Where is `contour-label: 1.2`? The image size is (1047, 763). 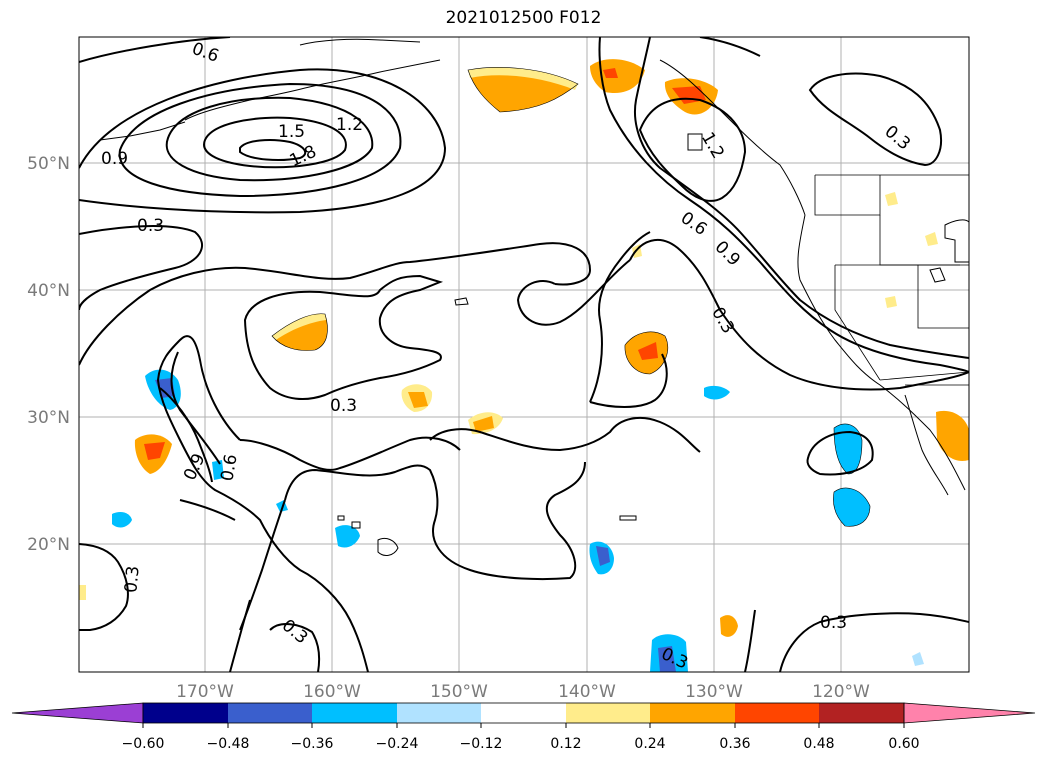 contour-label: 1.2 is located at coordinates (349, 125).